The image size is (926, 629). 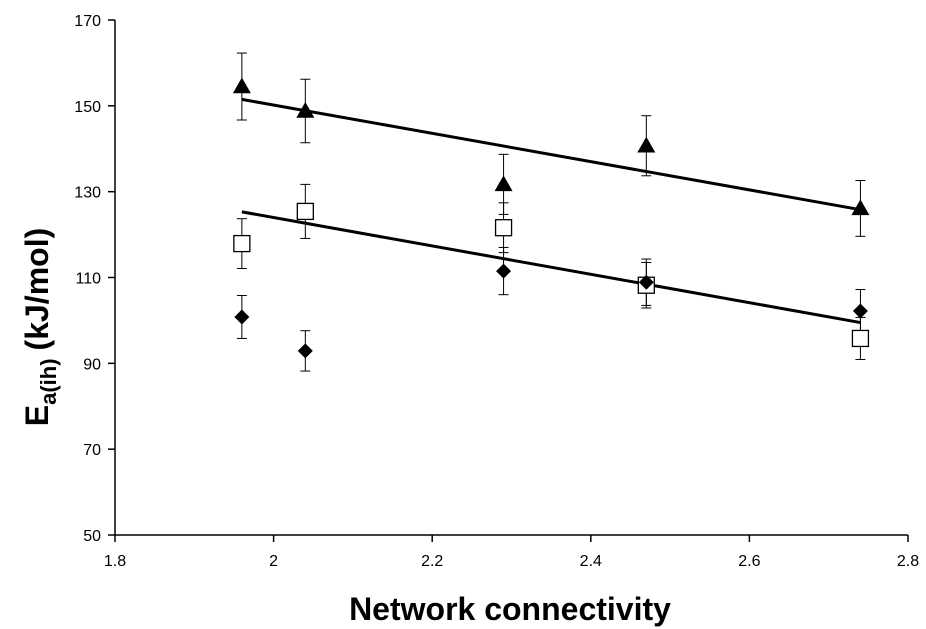 What do you see at coordinates (908, 561) in the screenshot?
I see `x-tick-label: 2.8` at bounding box center [908, 561].